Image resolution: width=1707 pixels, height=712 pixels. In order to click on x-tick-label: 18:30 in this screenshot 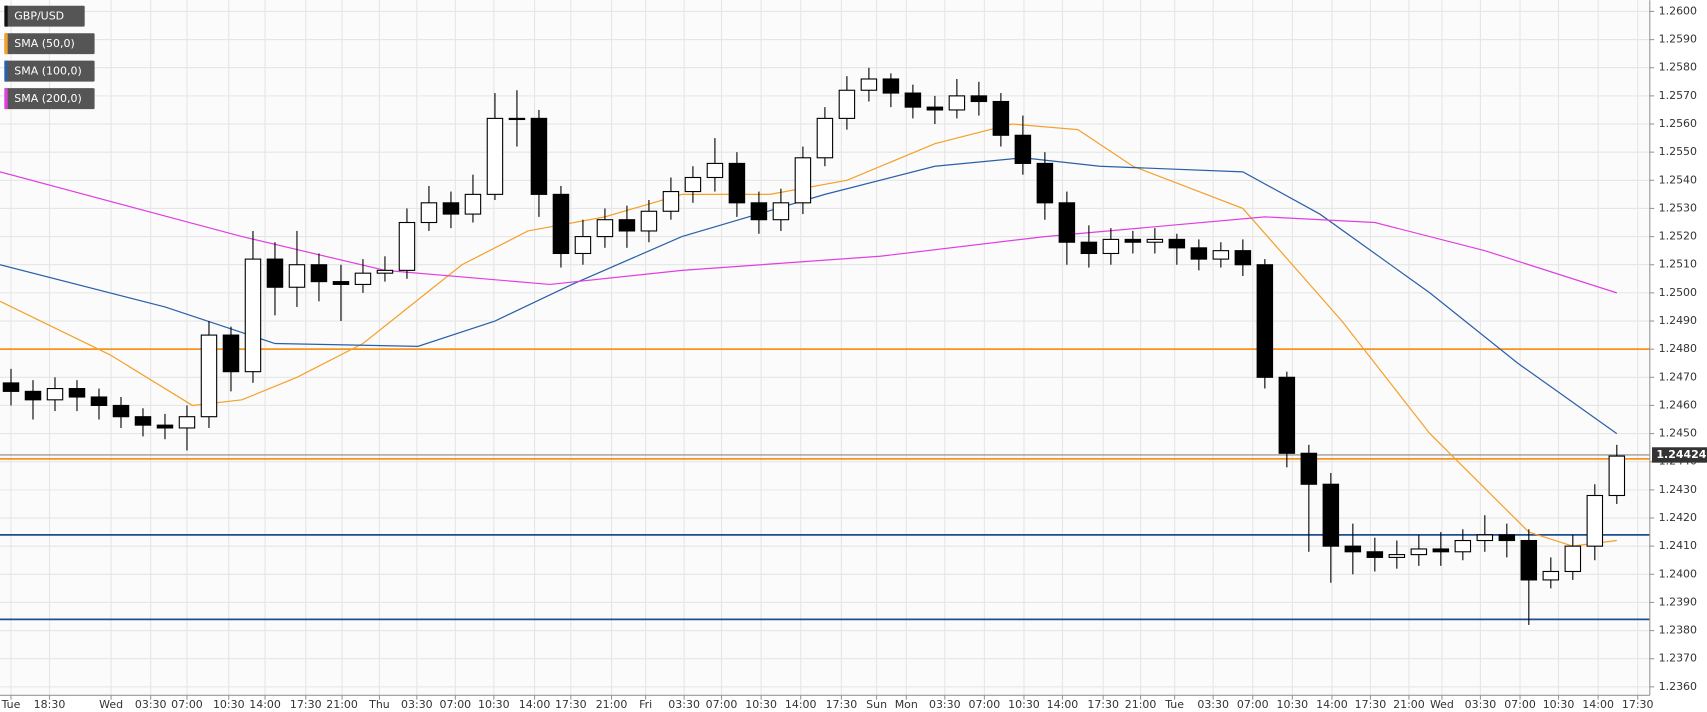, I will do `click(50, 704)`.